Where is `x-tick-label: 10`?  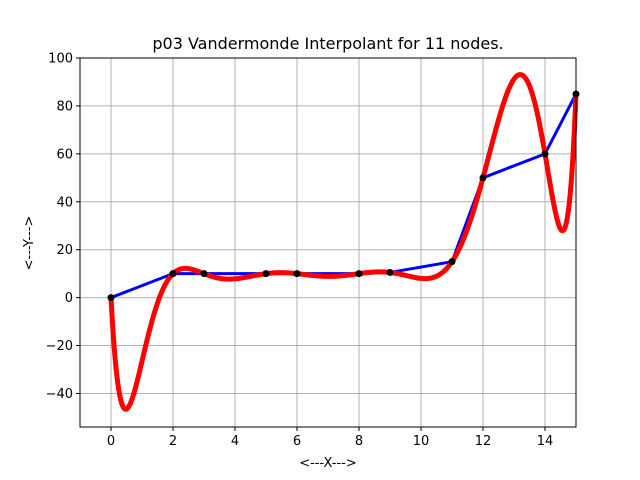
x-tick-label: 10 is located at coordinates (421, 441).